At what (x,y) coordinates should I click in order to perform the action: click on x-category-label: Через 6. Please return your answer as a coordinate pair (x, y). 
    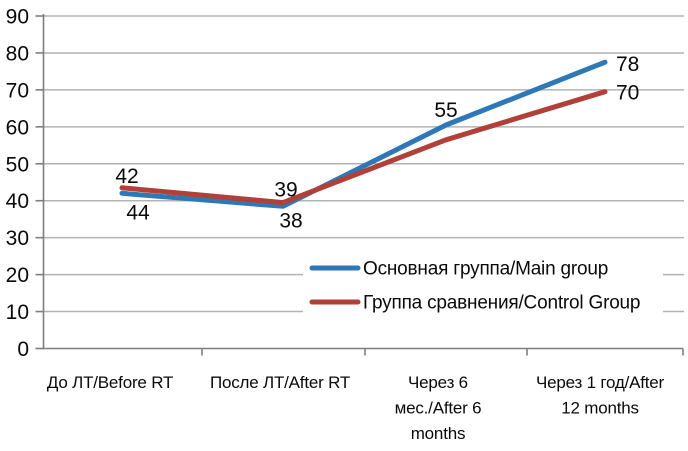
    Looking at the image, I should click on (438, 382).